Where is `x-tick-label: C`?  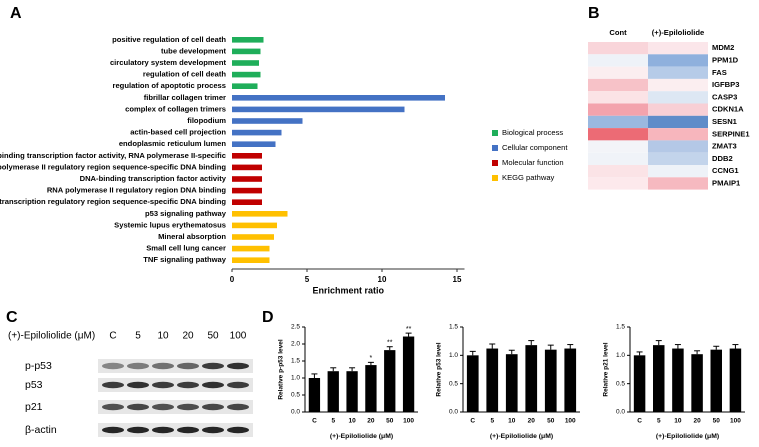 x-tick-label: C is located at coordinates (314, 421).